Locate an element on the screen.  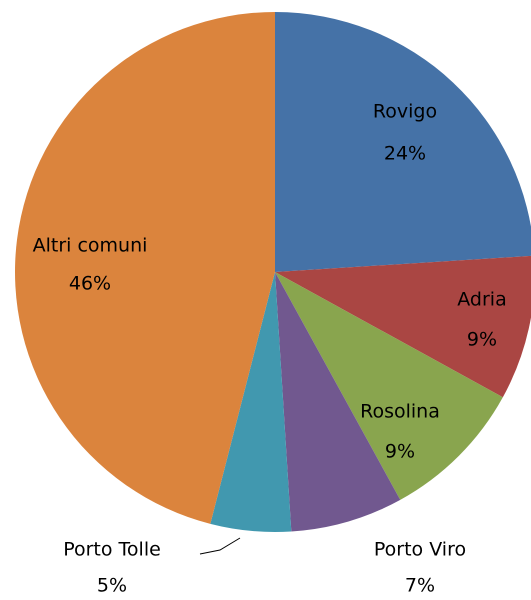
slice-label: Rosolina is located at coordinates (400, 412).